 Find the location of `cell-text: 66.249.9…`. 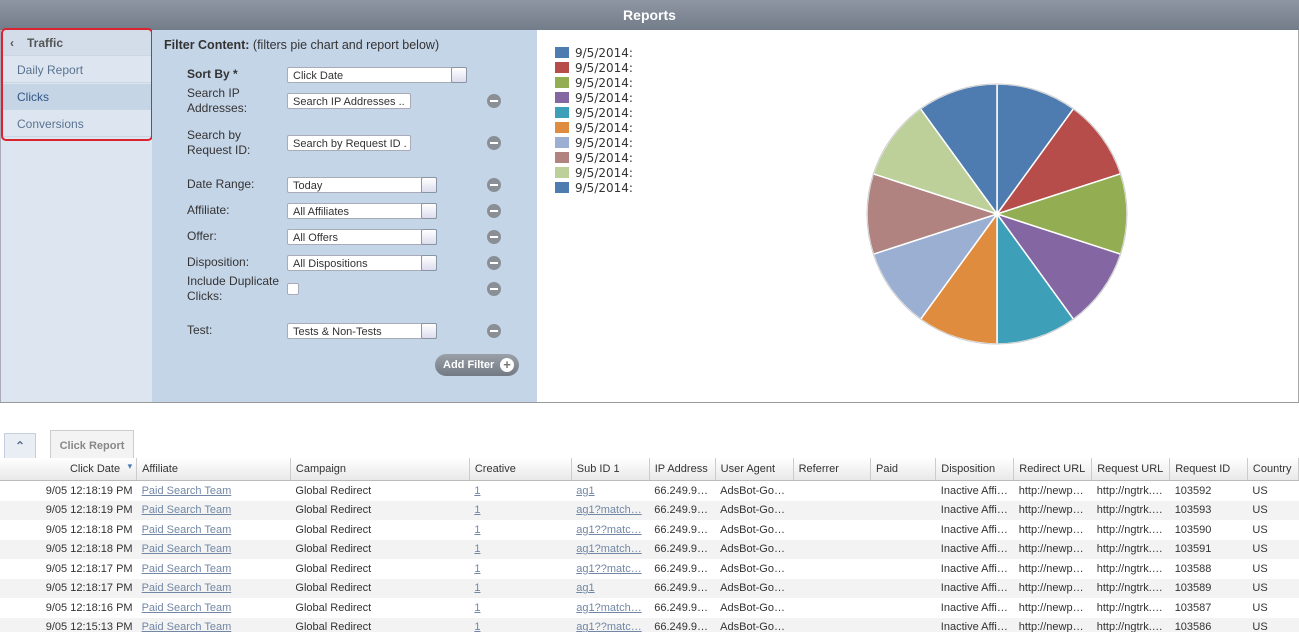

cell-text: 66.249.9… is located at coordinates (681, 549).